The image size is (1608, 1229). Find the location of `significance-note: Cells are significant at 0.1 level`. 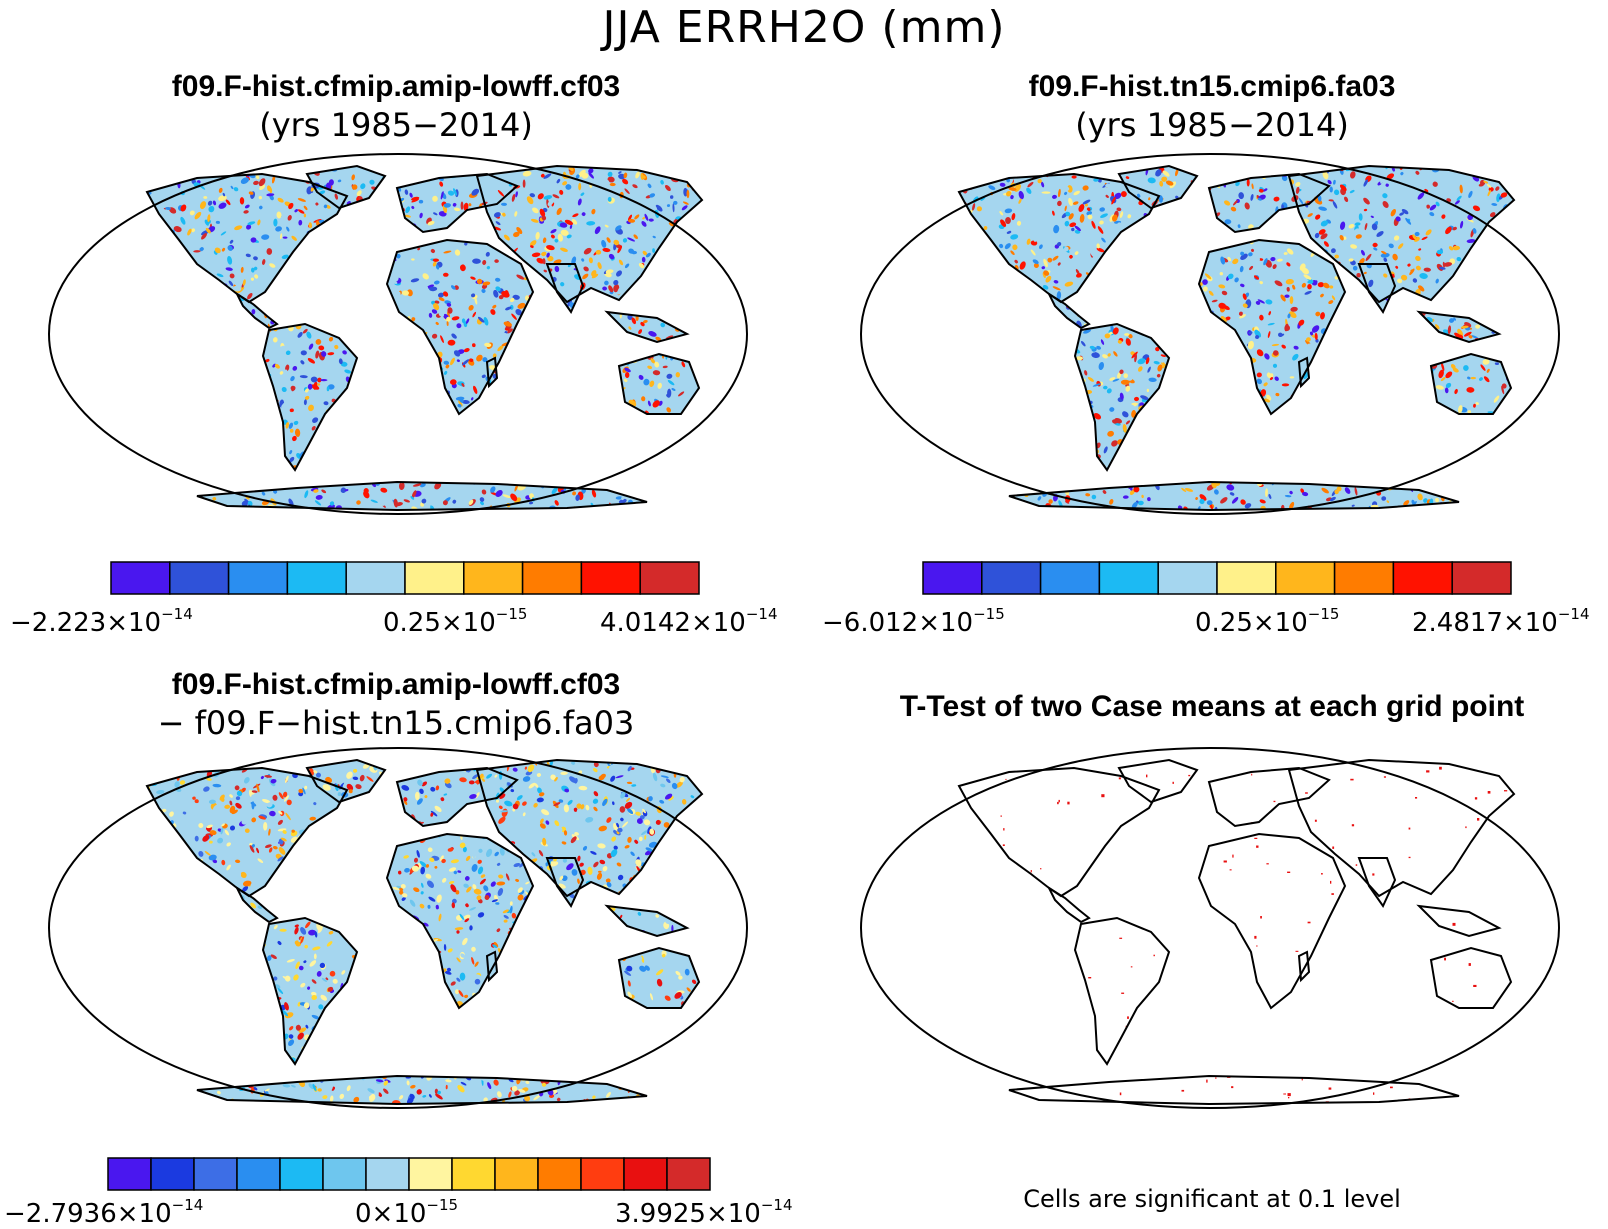

significance-note: Cells are significant at 0.1 level is located at coordinates (1212, 1199).